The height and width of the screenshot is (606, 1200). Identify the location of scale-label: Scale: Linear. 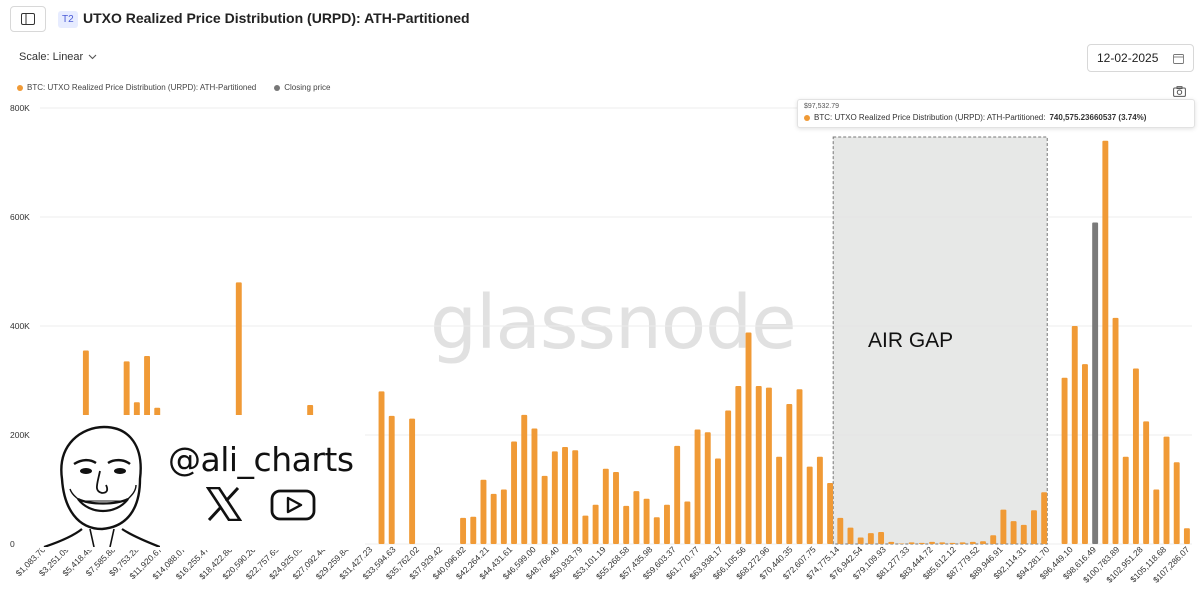
(51, 57).